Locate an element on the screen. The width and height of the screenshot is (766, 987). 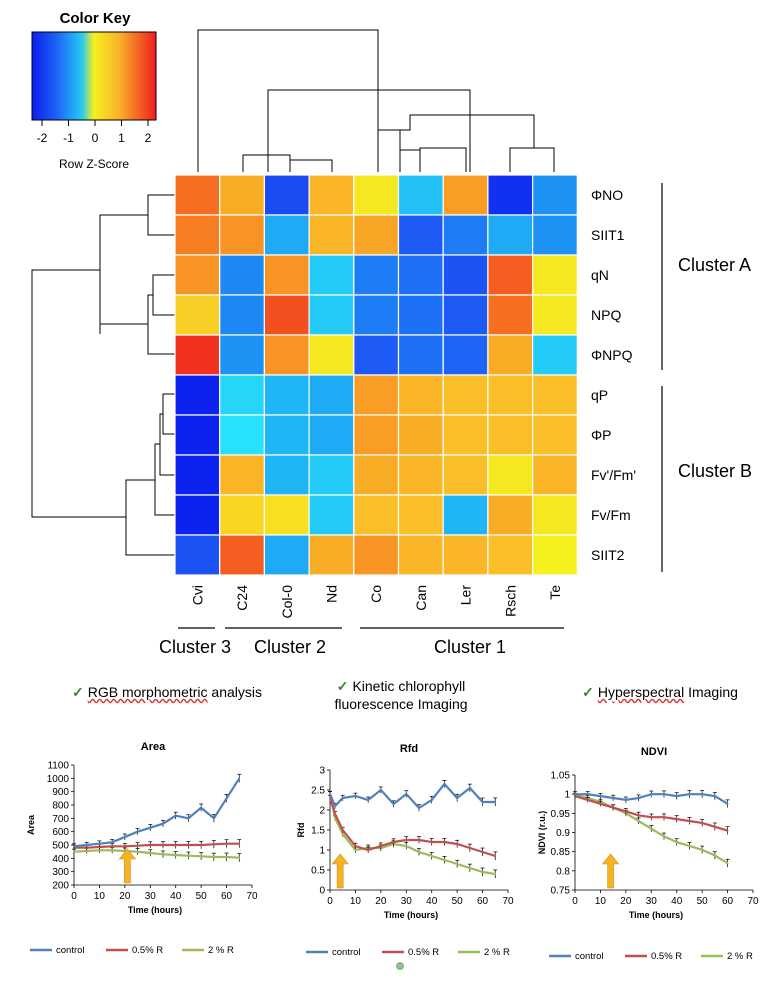
column-dendrogram is located at coordinates (376, 100).